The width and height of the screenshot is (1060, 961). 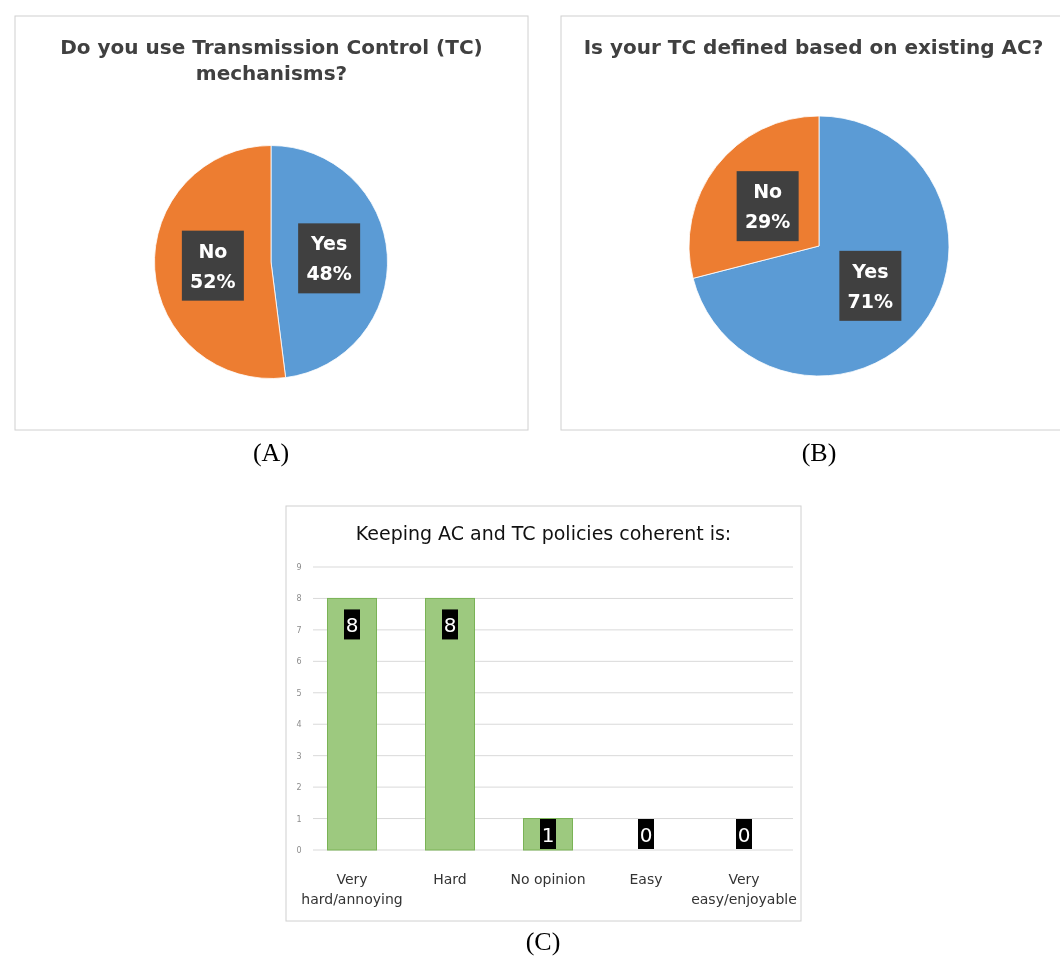 I want to click on y-tick-label: 3, so click(x=299, y=756).